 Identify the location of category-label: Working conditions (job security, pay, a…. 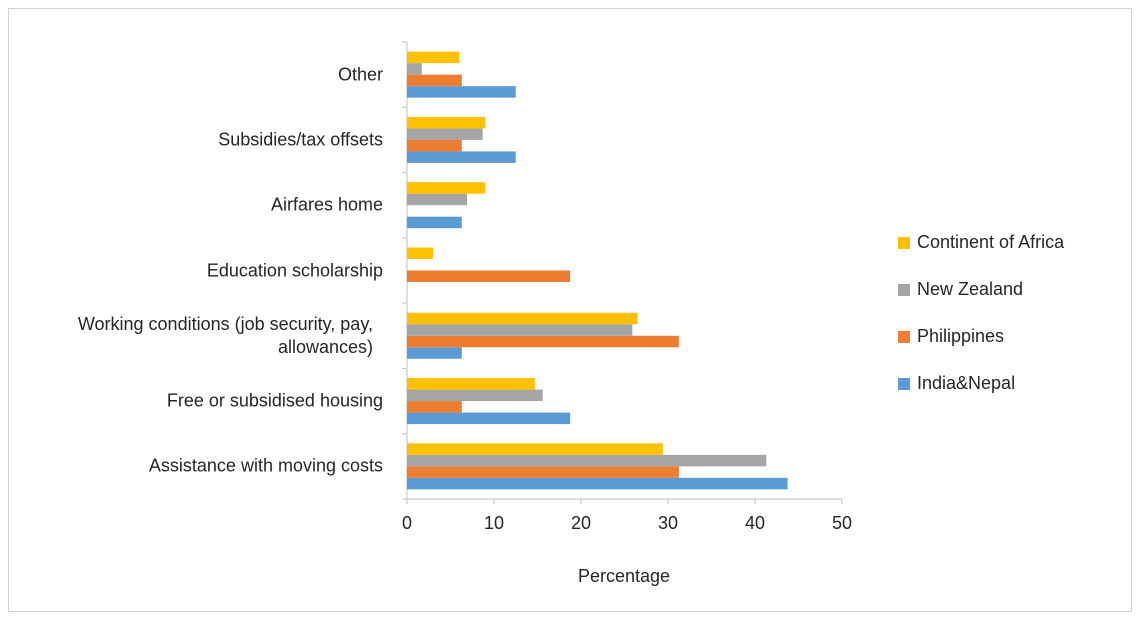
(225, 335).